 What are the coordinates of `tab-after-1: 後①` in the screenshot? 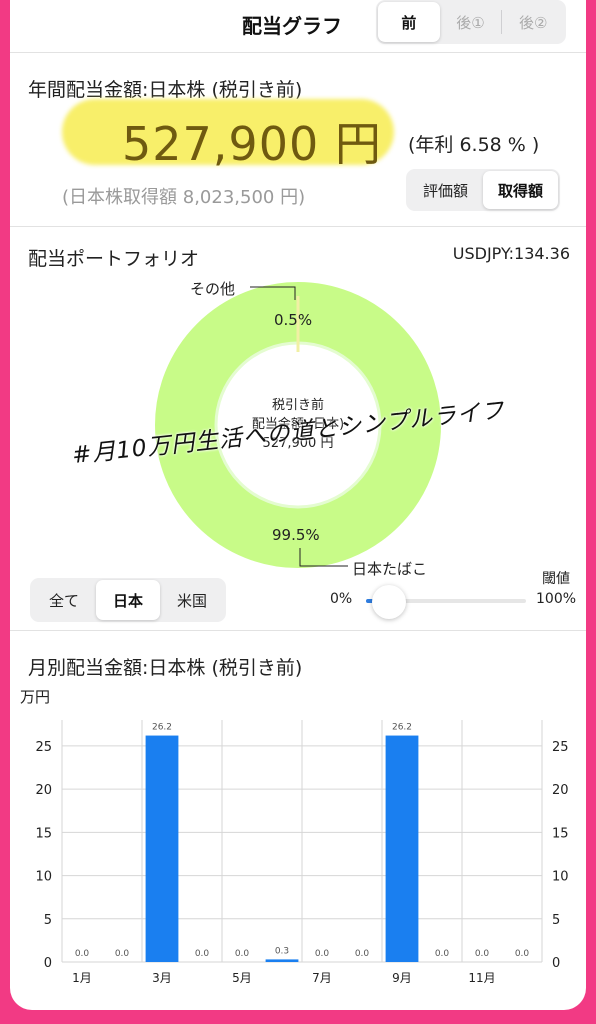 It's located at (470, 22).